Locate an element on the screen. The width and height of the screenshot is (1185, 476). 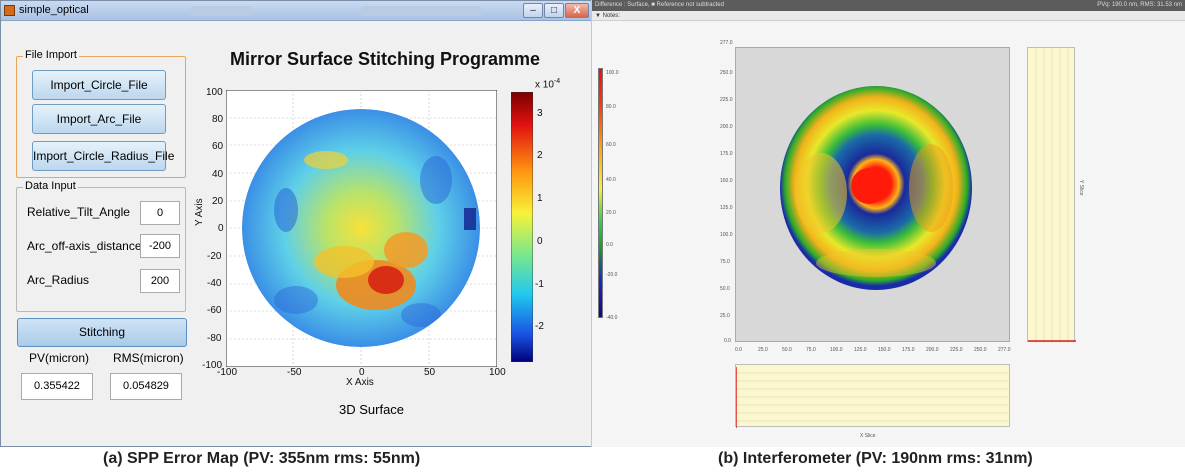
y-tick: 40 is located at coordinates (218, 174).